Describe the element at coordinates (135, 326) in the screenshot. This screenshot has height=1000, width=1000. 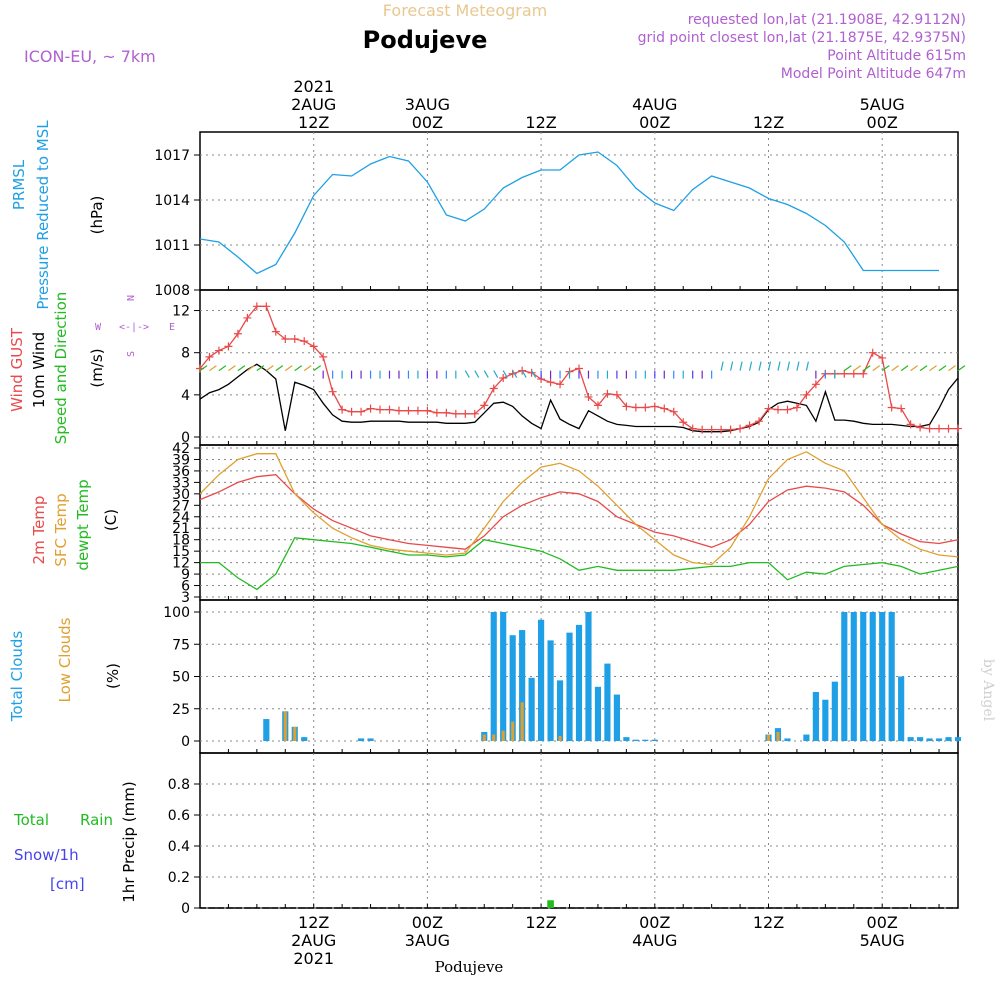
I see `compass-rose-icon: N S W E <-|->` at that location.